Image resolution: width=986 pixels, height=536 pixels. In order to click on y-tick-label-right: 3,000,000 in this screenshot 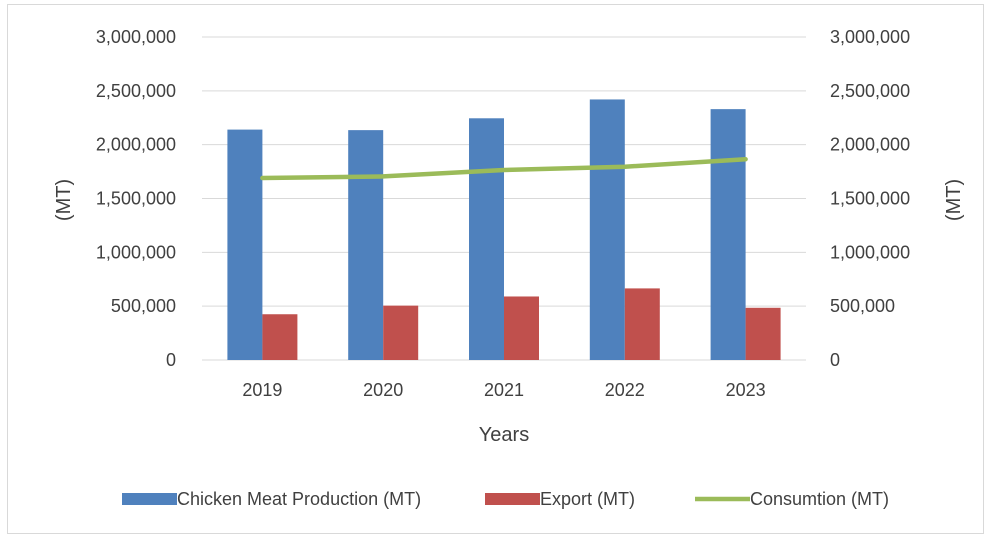, I will do `click(870, 37)`.